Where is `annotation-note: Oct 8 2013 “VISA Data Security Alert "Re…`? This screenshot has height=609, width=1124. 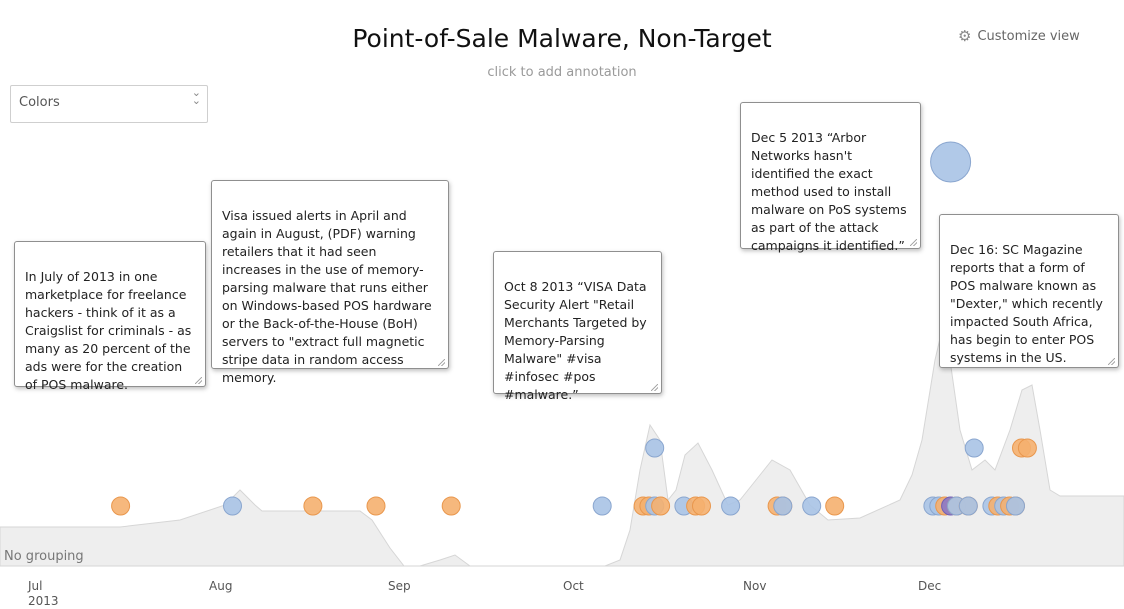
annotation-note: Oct 8 2013 “VISA Data Security Alert "Re… is located at coordinates (577, 326).